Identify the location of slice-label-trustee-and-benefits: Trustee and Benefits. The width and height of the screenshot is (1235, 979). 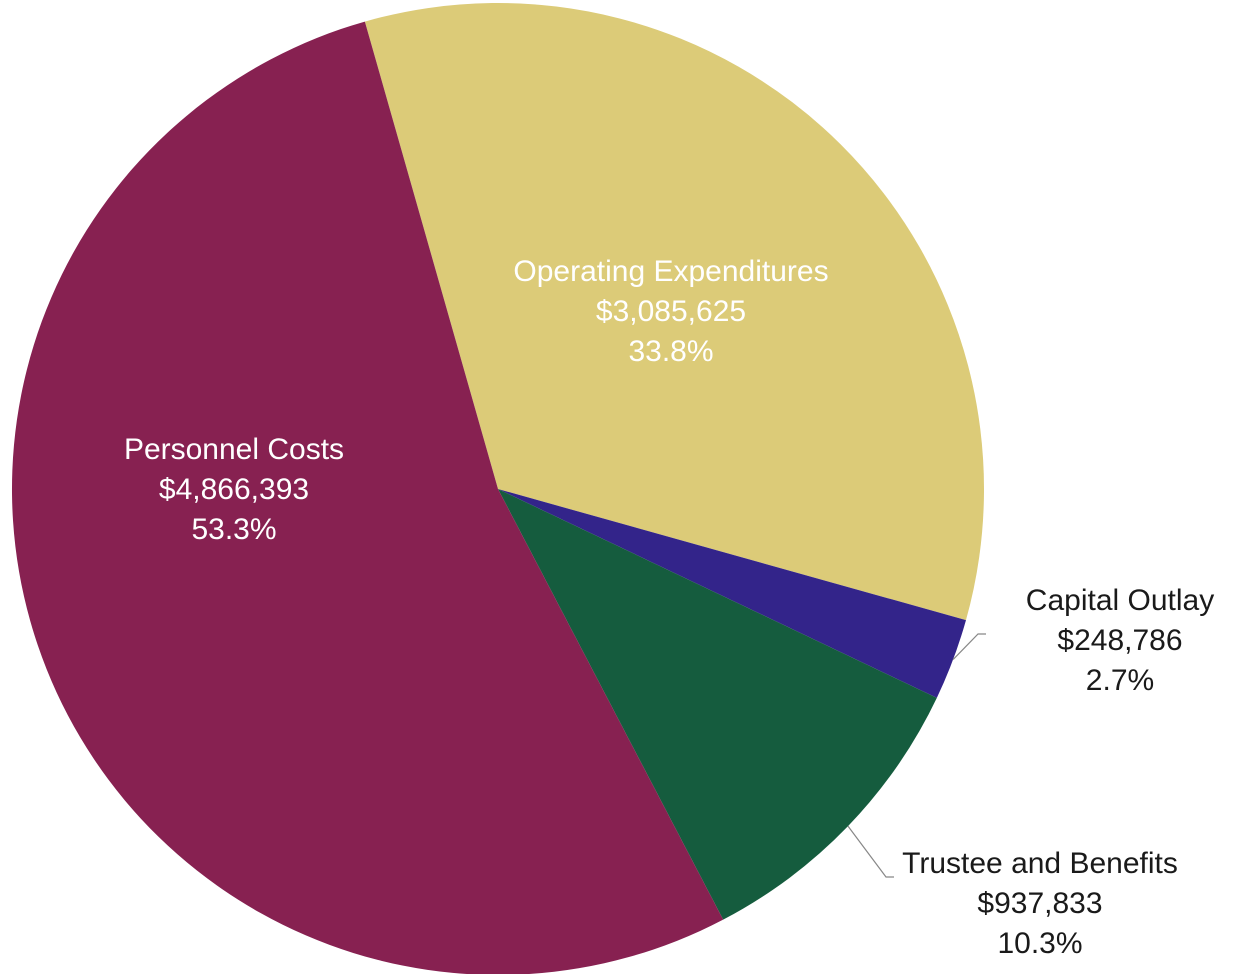
(1040, 863).